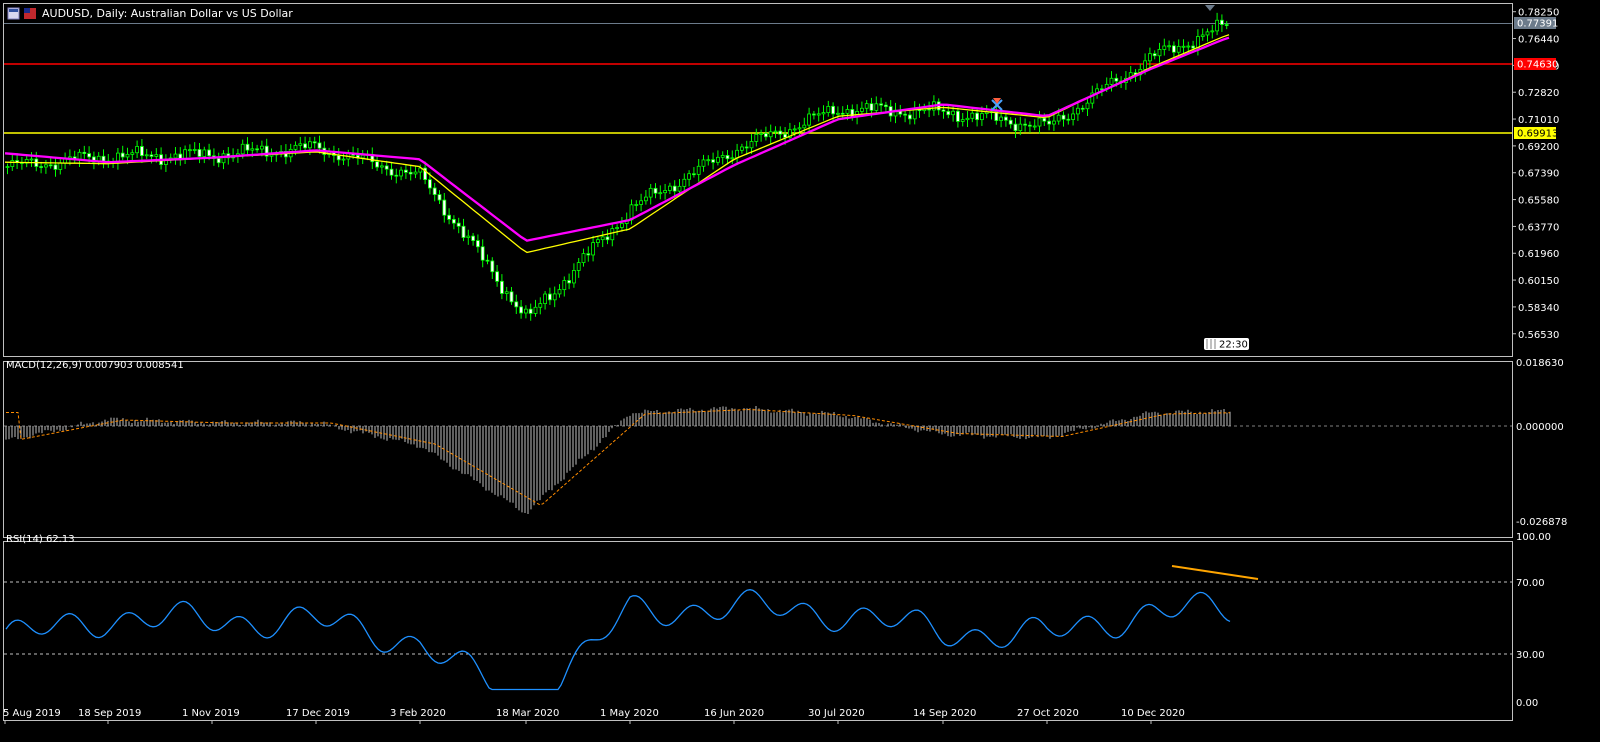 This screenshot has height=742, width=1600. I want to click on support-price-label: 0.69913, so click(1536, 133).